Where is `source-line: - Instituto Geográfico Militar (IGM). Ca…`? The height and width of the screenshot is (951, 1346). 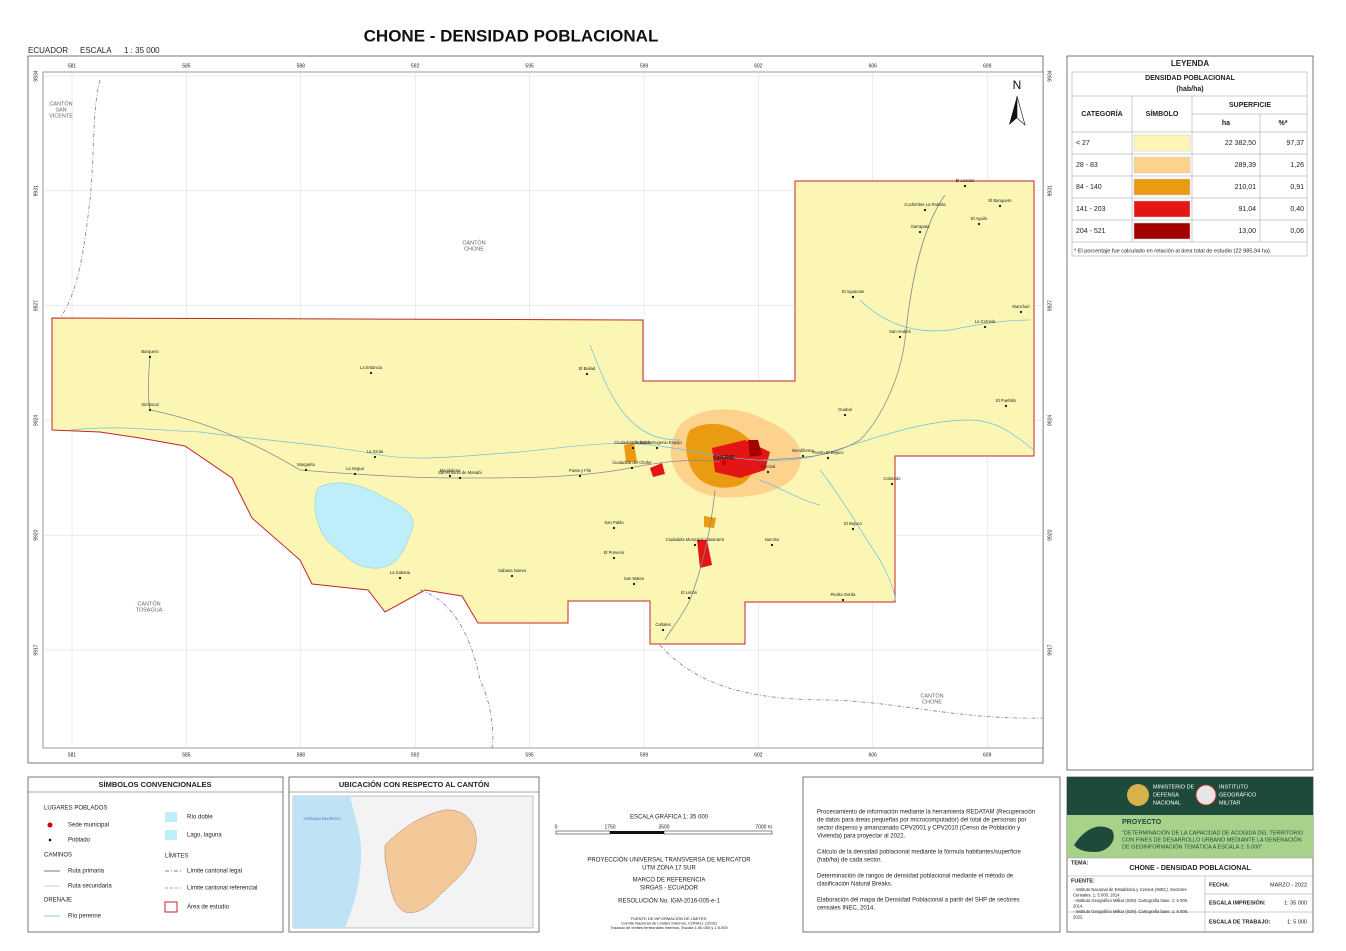
source-line: - Instituto Geográfico Militar (IGM). Ca… is located at coordinates (1130, 911).